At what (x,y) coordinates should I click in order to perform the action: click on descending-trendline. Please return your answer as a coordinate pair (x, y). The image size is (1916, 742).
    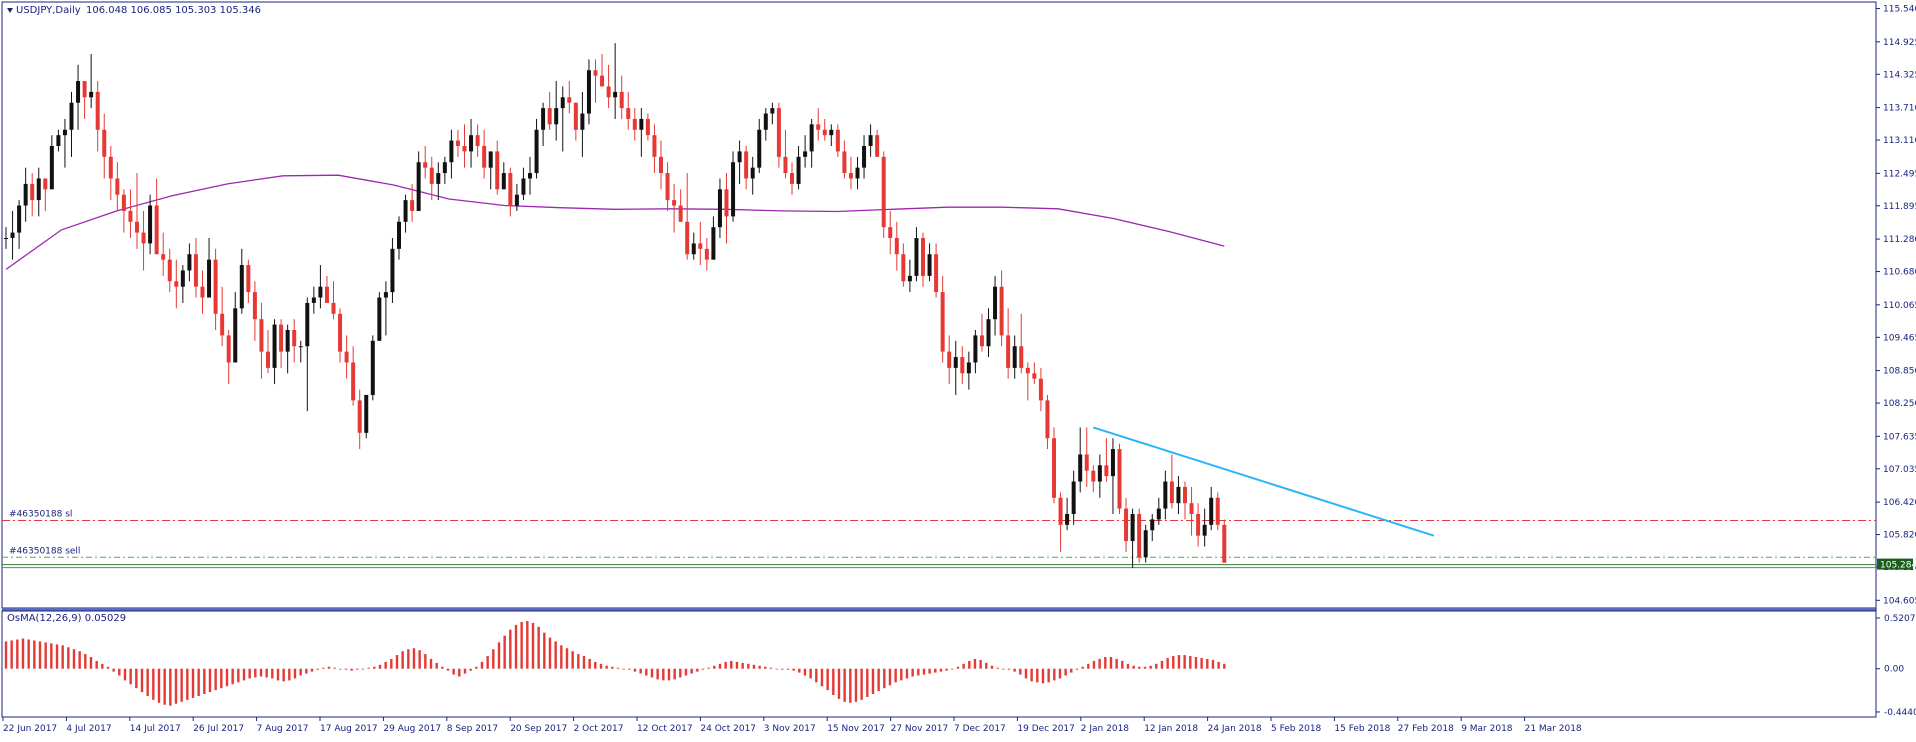
    Looking at the image, I should click on (1263, 481).